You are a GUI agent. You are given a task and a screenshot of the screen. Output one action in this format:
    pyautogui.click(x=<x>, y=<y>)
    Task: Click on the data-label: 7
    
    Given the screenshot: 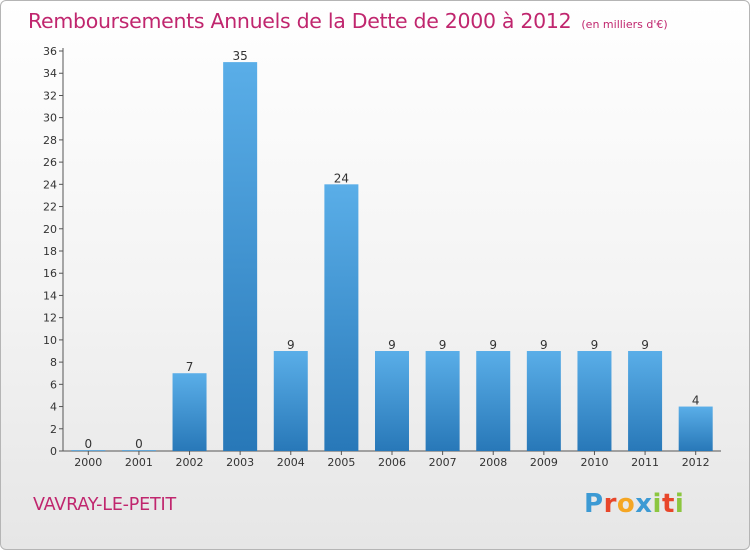 What is the action you would take?
    pyautogui.click(x=190, y=367)
    